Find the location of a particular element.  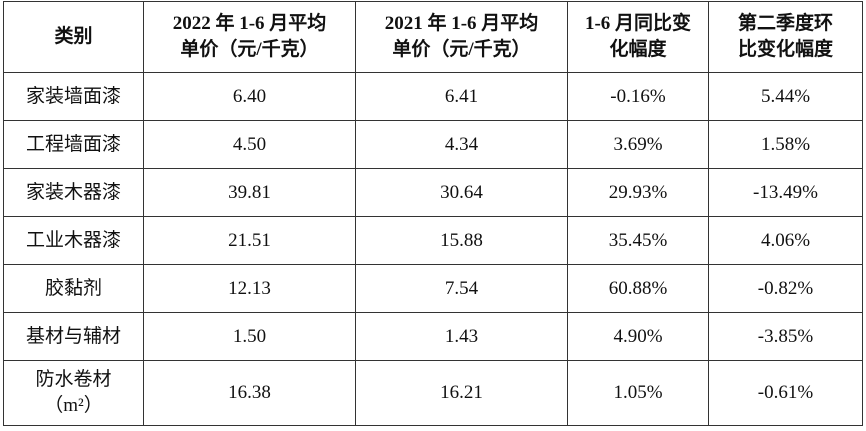

value-cell: 5.44% is located at coordinates (785, 96).